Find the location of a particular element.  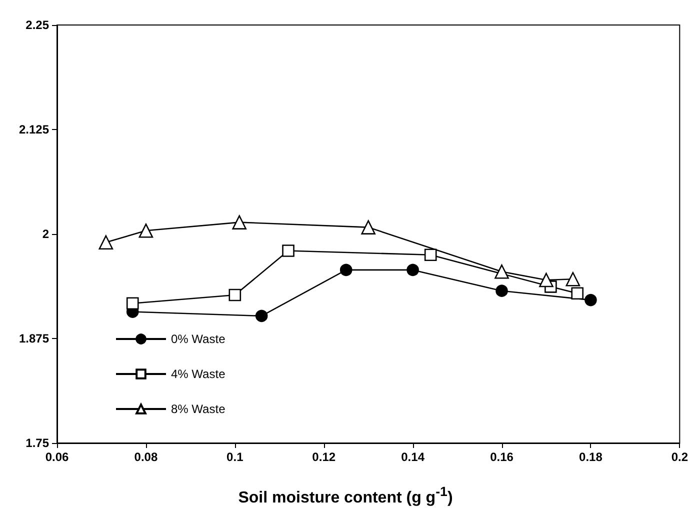

x-tick-label: 0.06 is located at coordinates (57, 457).